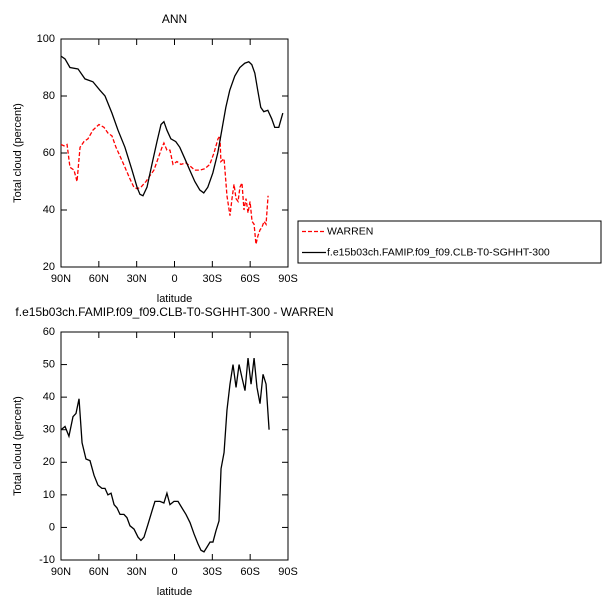 The width and height of the screenshot is (611, 611). Describe the element at coordinates (47, 560) in the screenshot. I see `y-tick-label: -10` at that location.